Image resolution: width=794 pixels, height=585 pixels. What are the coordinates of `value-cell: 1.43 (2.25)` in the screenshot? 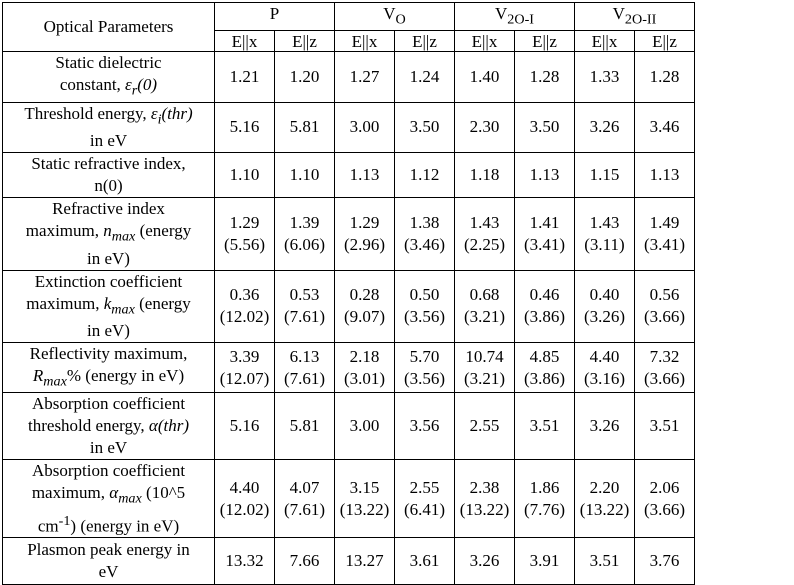 It's located at (484, 234).